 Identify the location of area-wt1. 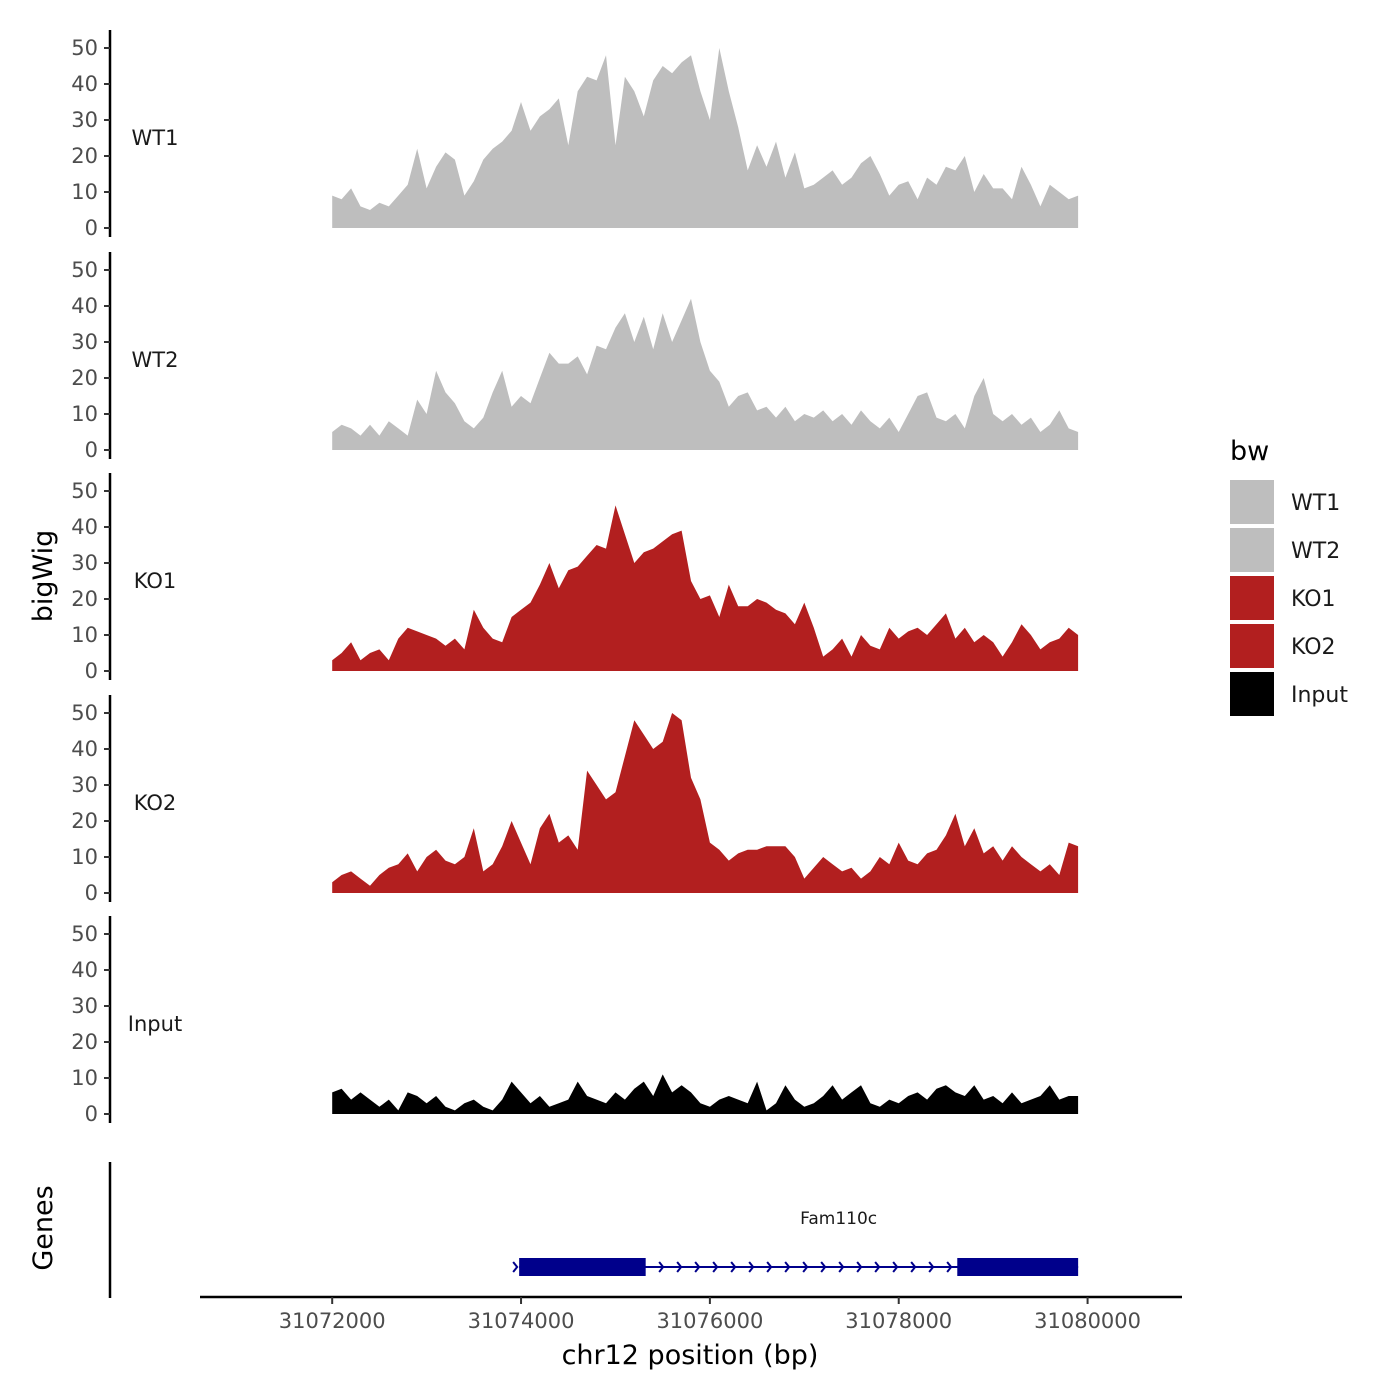
(705, 138).